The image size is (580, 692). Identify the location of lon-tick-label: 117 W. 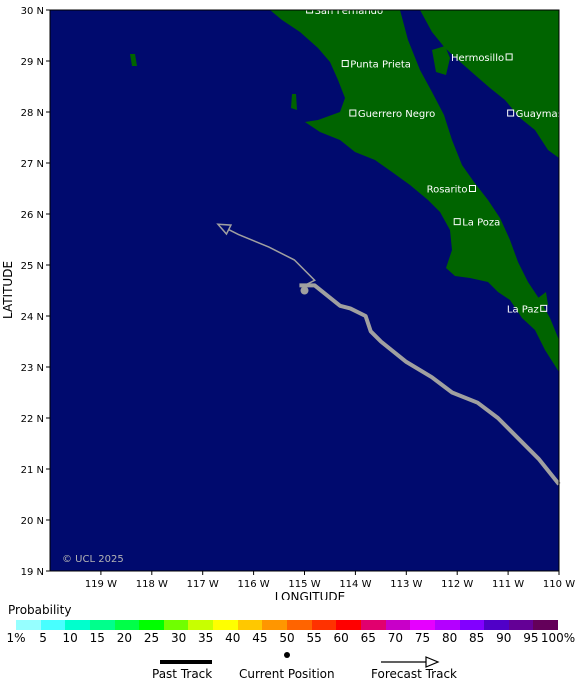
(203, 584).